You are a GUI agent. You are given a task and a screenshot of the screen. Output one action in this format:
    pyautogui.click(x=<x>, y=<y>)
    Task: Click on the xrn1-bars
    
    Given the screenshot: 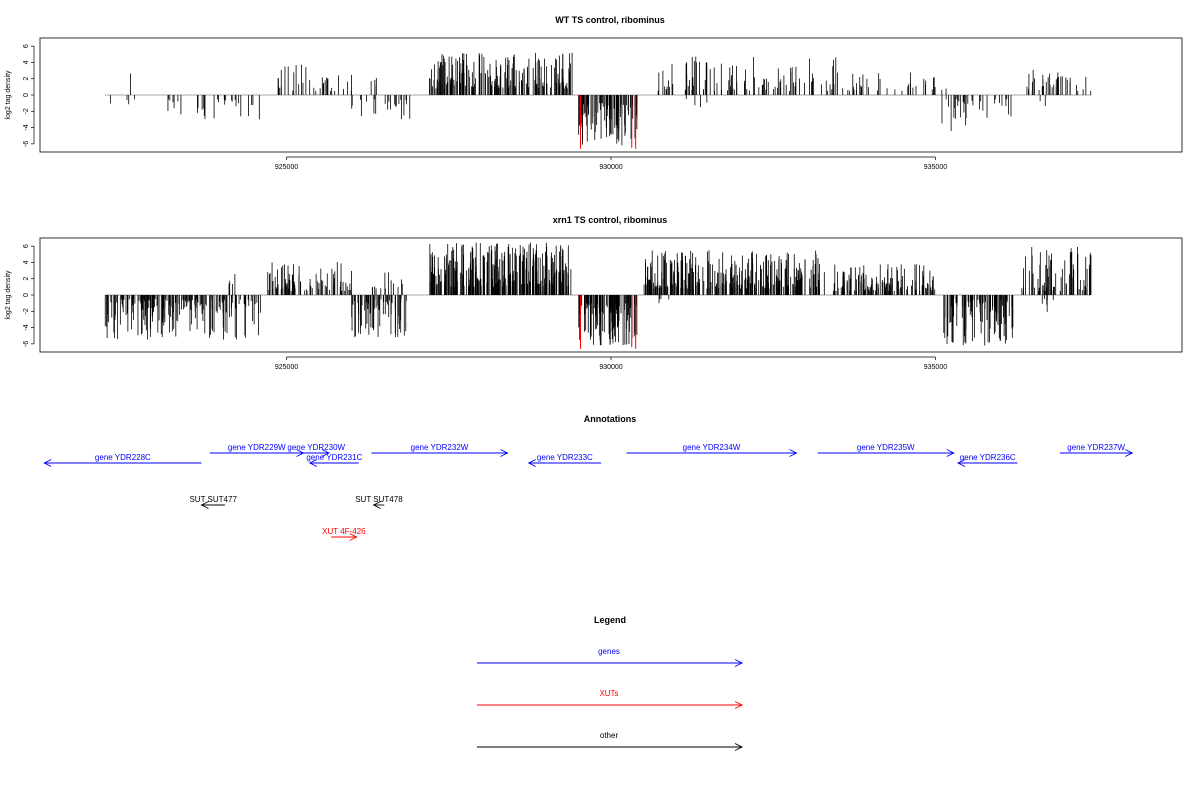 What is the action you would take?
    pyautogui.click(x=598, y=295)
    